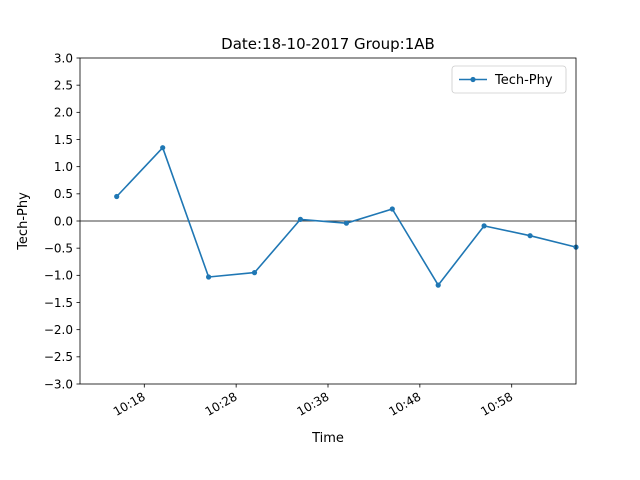 The height and width of the screenshot is (480, 640). What do you see at coordinates (23, 221) in the screenshot?
I see `y-axis-label: Tech-Phy` at bounding box center [23, 221].